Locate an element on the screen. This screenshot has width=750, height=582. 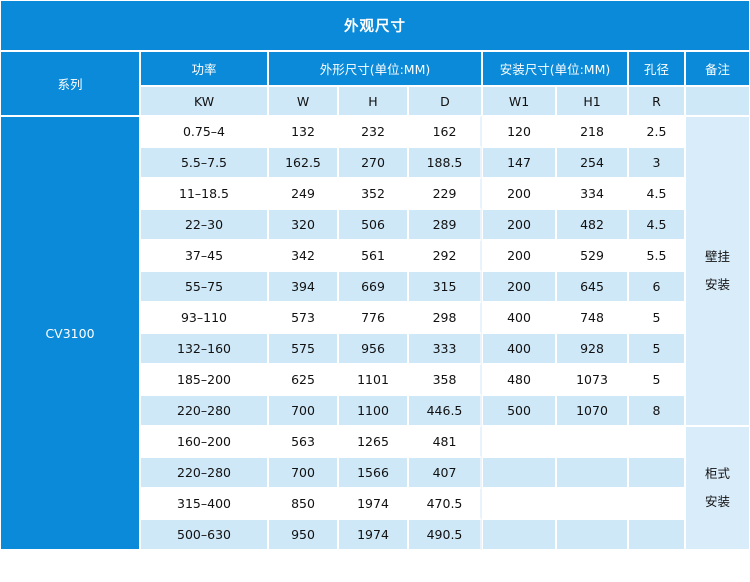
cell-kw: 5.5–7.5 is located at coordinates (204, 162).